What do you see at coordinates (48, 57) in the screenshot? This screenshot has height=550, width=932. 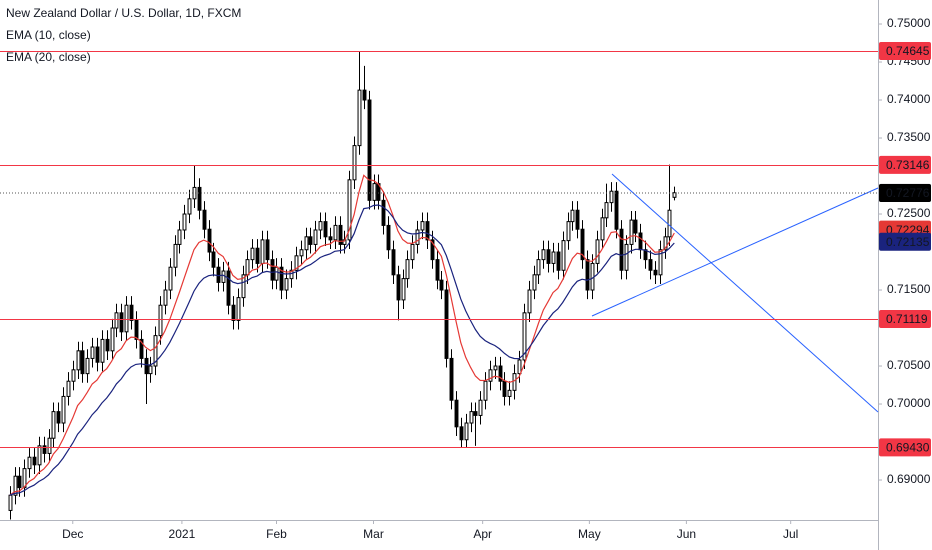 I see `legend-indicator: EMA (20, close)` at bounding box center [48, 57].